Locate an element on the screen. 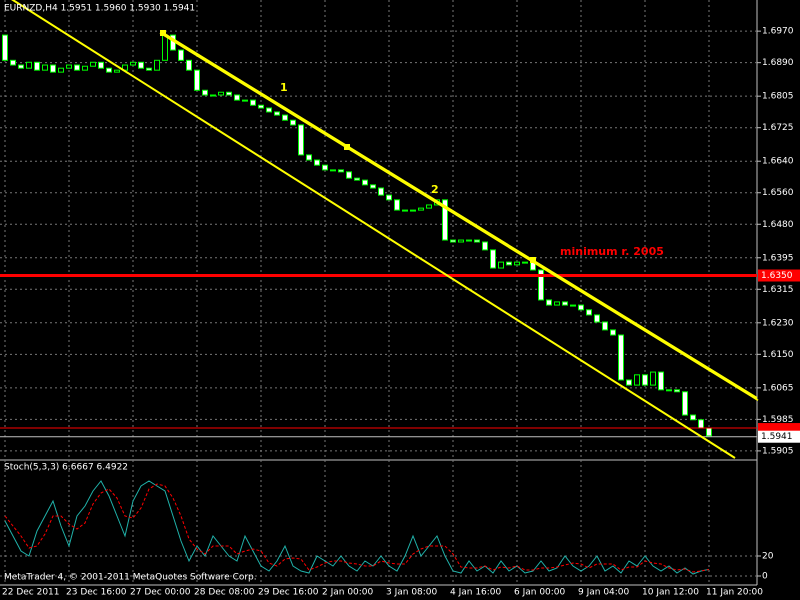  x-tick-label: 29 Dec 16:00 is located at coordinates (288, 593).